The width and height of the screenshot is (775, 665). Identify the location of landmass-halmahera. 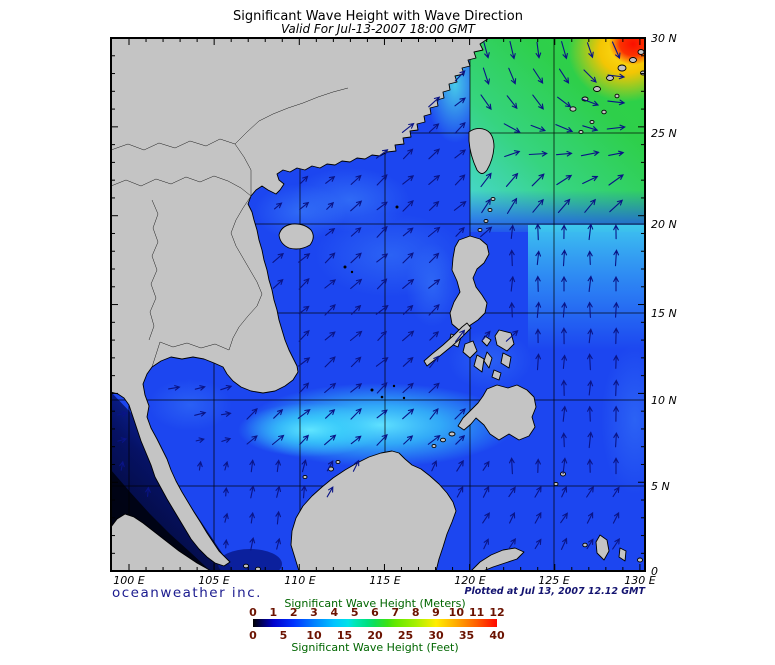
(602, 547).